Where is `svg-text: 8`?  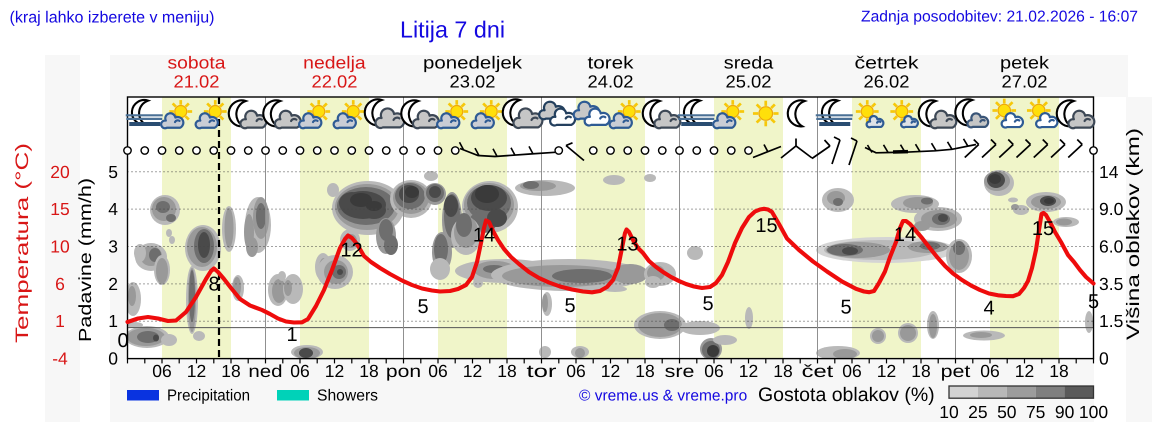
svg-text: 8 is located at coordinates (213, 285).